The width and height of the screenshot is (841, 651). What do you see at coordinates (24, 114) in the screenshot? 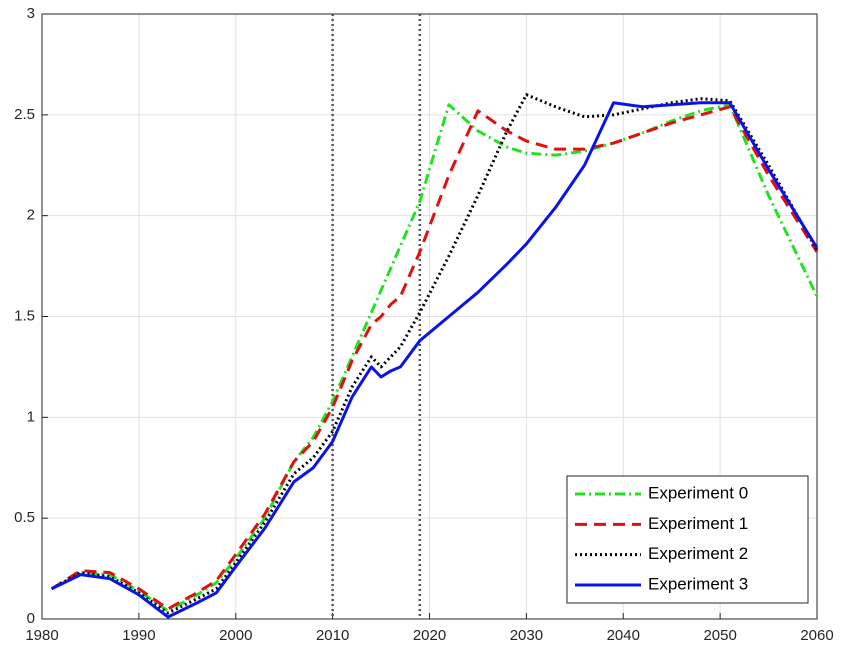
I see `y-tick-label: 2.5` at bounding box center [24, 114].